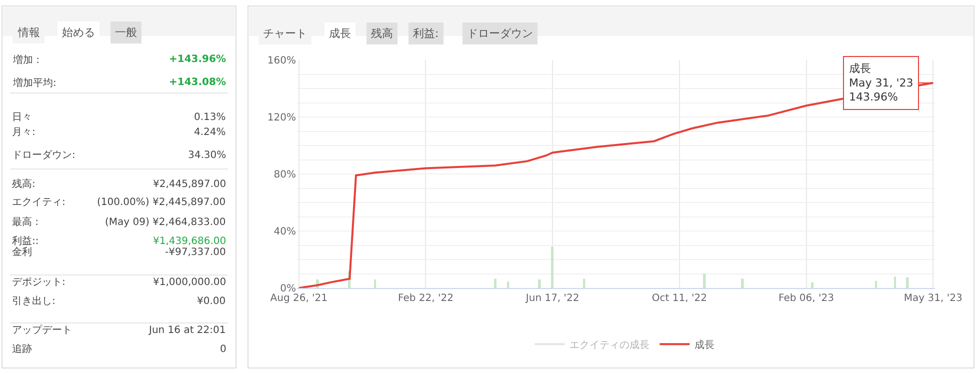 The height and width of the screenshot is (374, 976). I want to click on text: 日々, so click(22, 117).